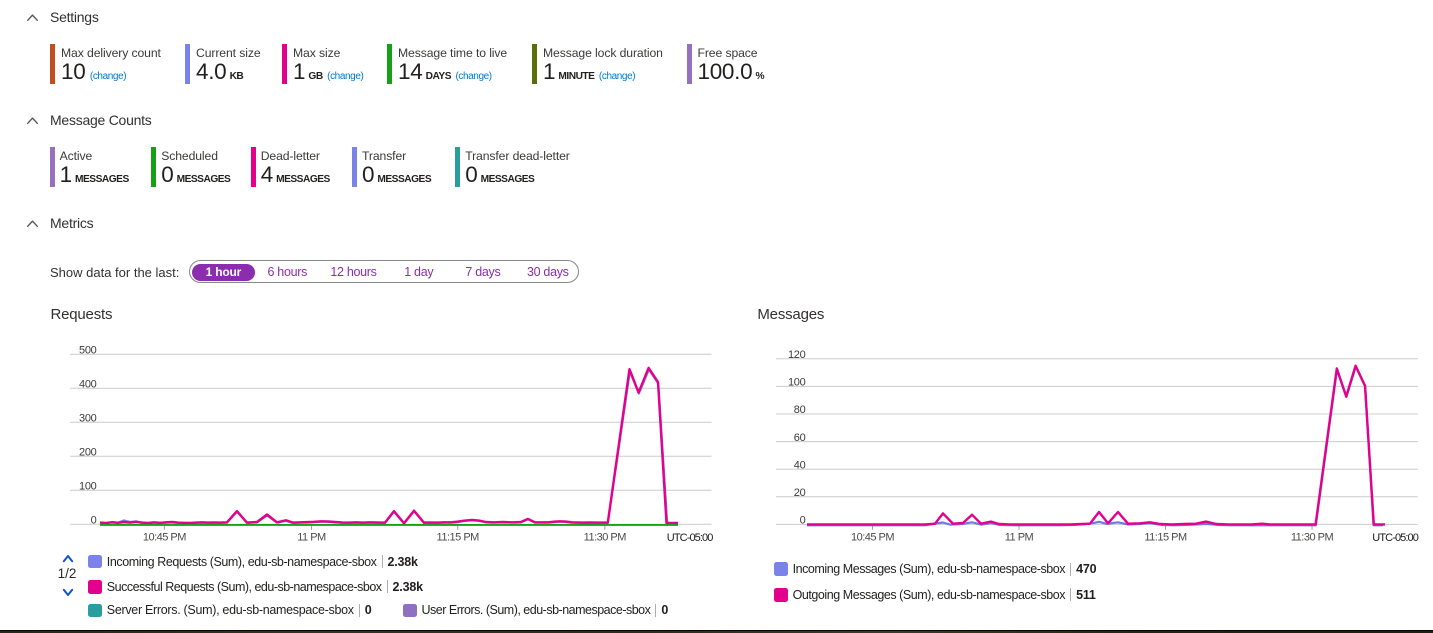 This screenshot has height=633, width=1433. I want to click on svg-text: 120, so click(797, 355).